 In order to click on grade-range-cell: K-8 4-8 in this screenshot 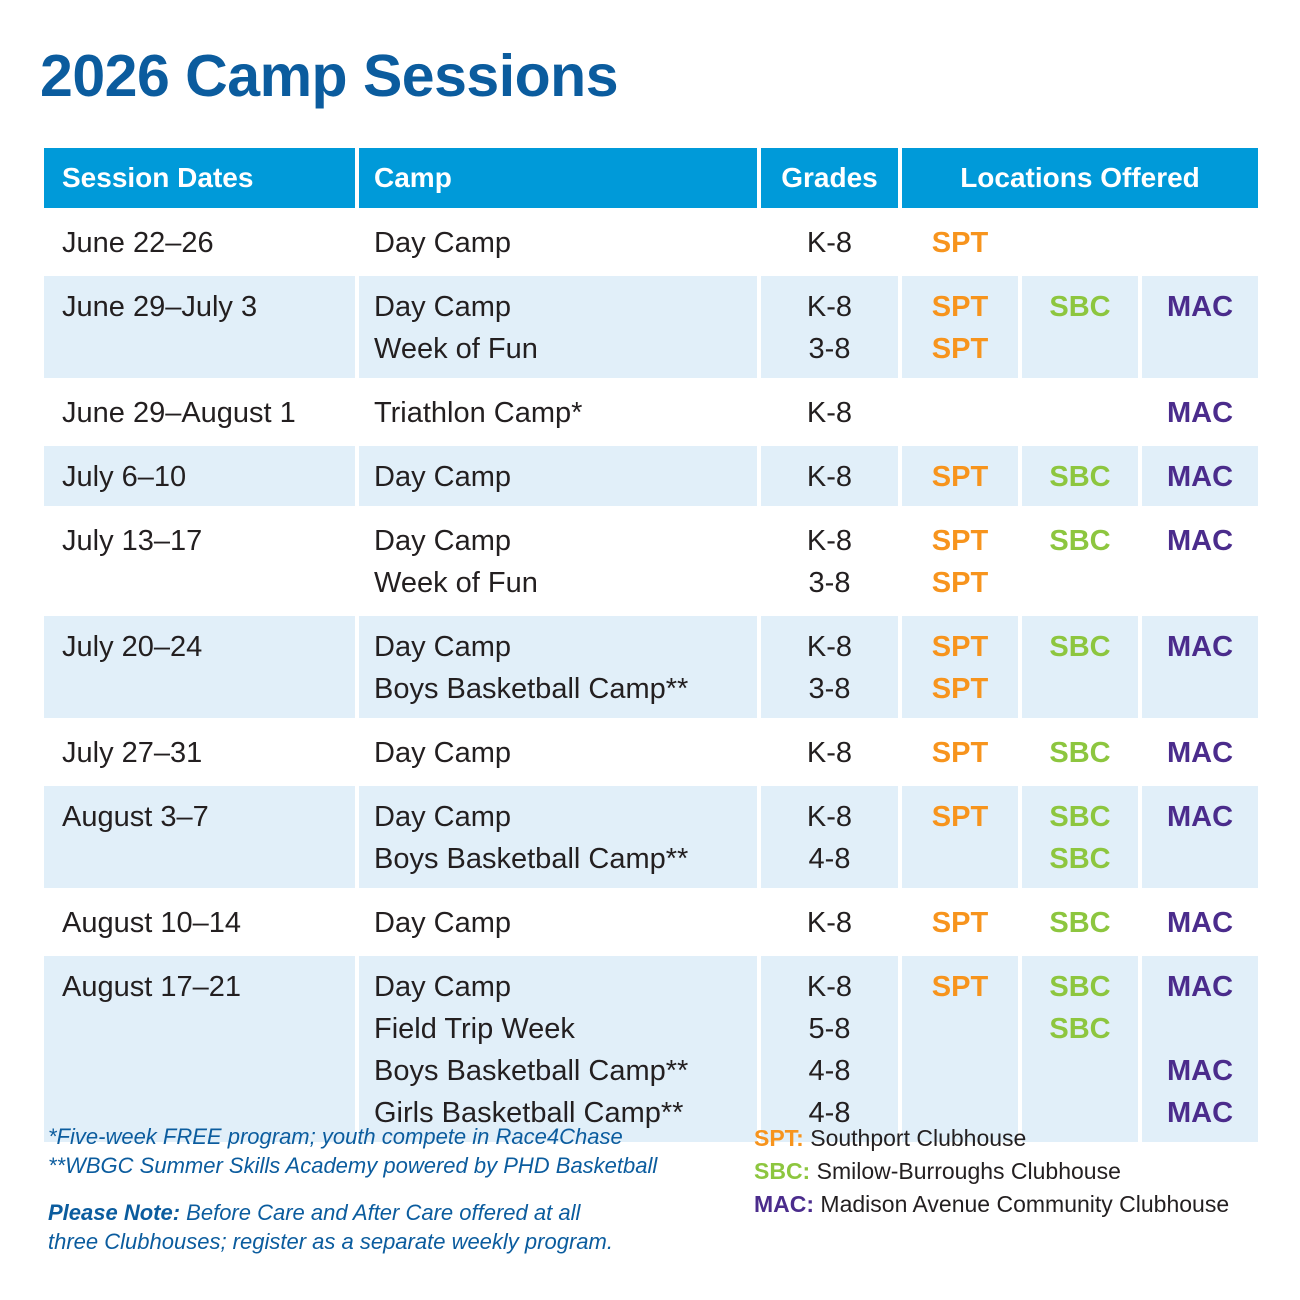, I will do `click(829, 837)`.